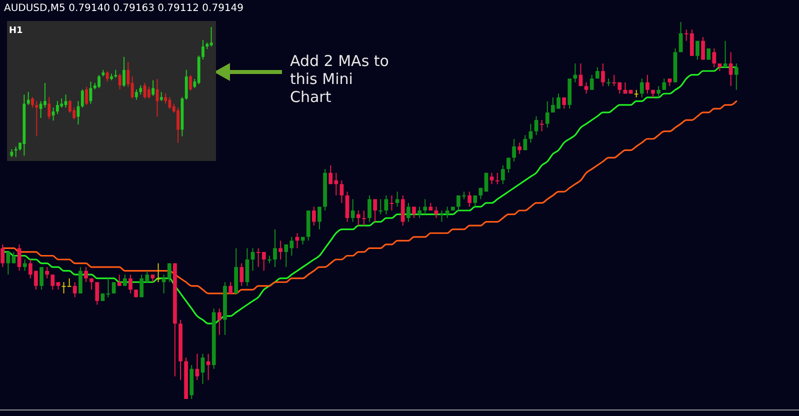 This screenshot has width=799, height=416. Describe the element at coordinates (124, 8) in the screenshot. I see `chart-title: AUDUSD,M5 0.79140 0.79163 0.79112 0.79149` at that location.